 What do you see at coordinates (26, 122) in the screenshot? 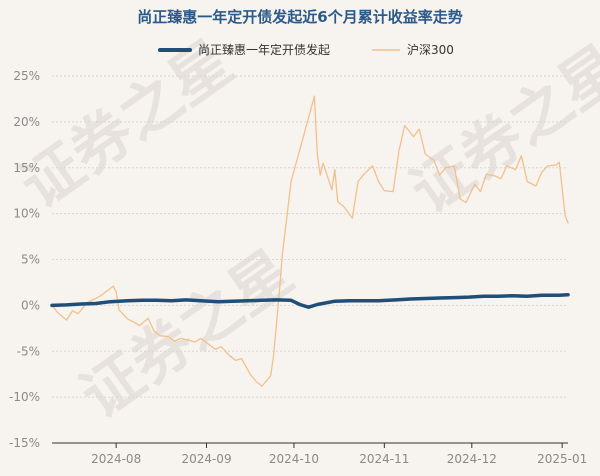
I see `y-tick-label: 20%` at bounding box center [26, 122].